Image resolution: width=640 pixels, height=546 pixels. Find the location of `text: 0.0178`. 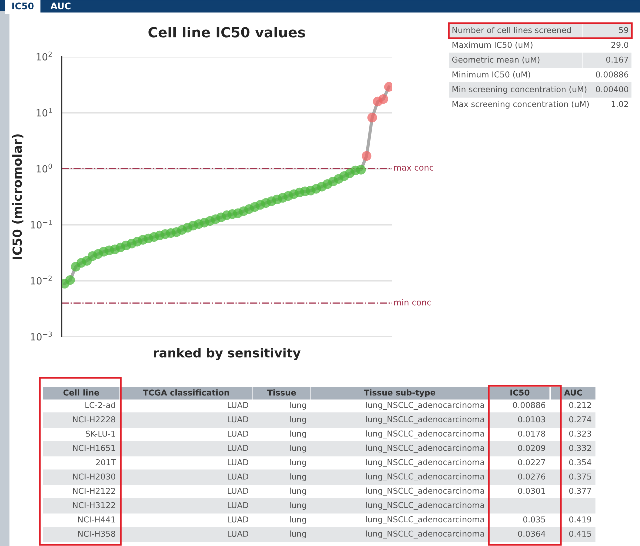

text: 0.0178 is located at coordinates (532, 433).